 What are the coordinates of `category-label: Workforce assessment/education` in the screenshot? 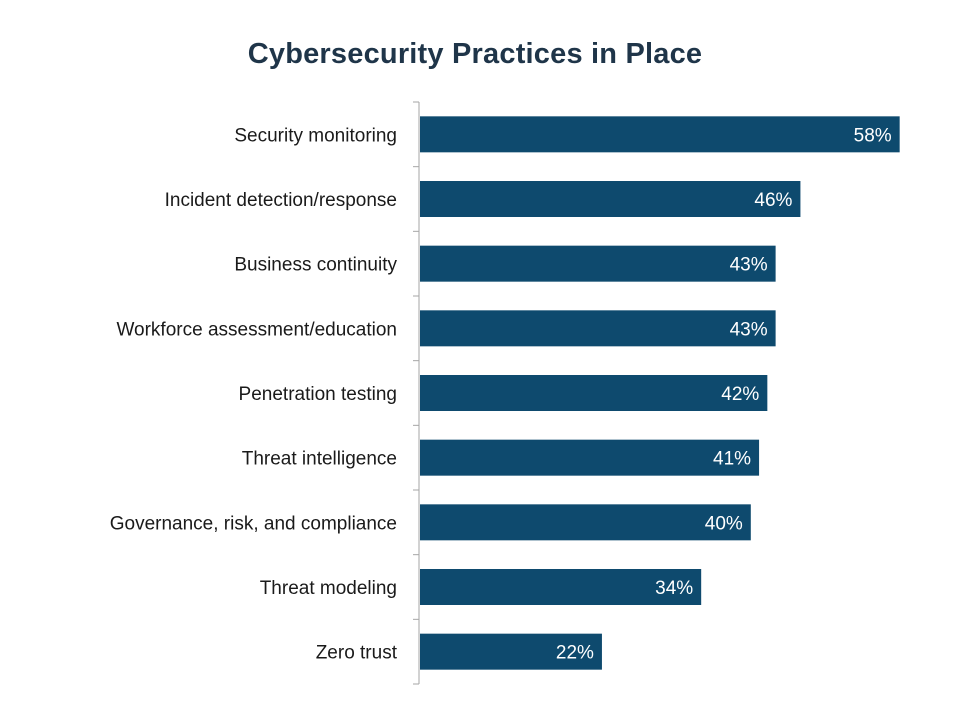 It's located at (256, 329).